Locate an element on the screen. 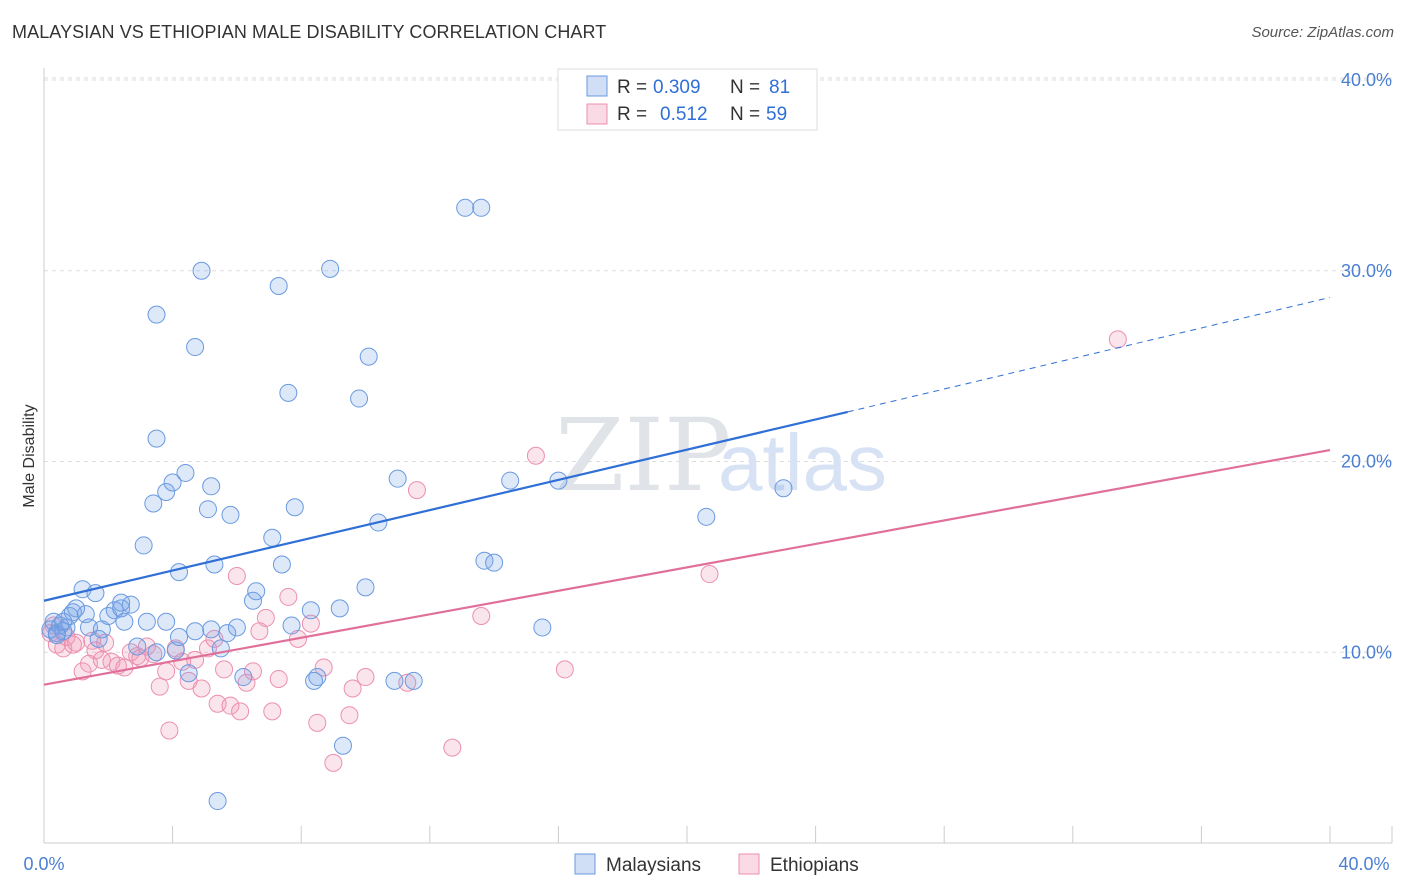  malaysian-trend-extension is located at coordinates (1089, 354).